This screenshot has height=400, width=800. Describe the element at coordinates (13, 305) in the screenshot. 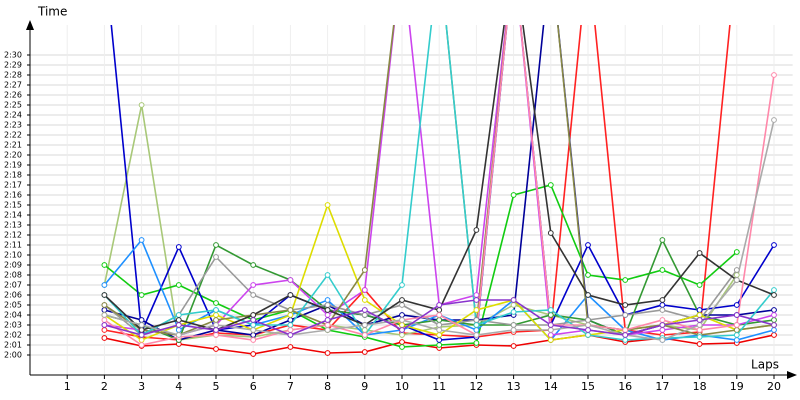

I see `y-tick-label: 2:05` at that location.